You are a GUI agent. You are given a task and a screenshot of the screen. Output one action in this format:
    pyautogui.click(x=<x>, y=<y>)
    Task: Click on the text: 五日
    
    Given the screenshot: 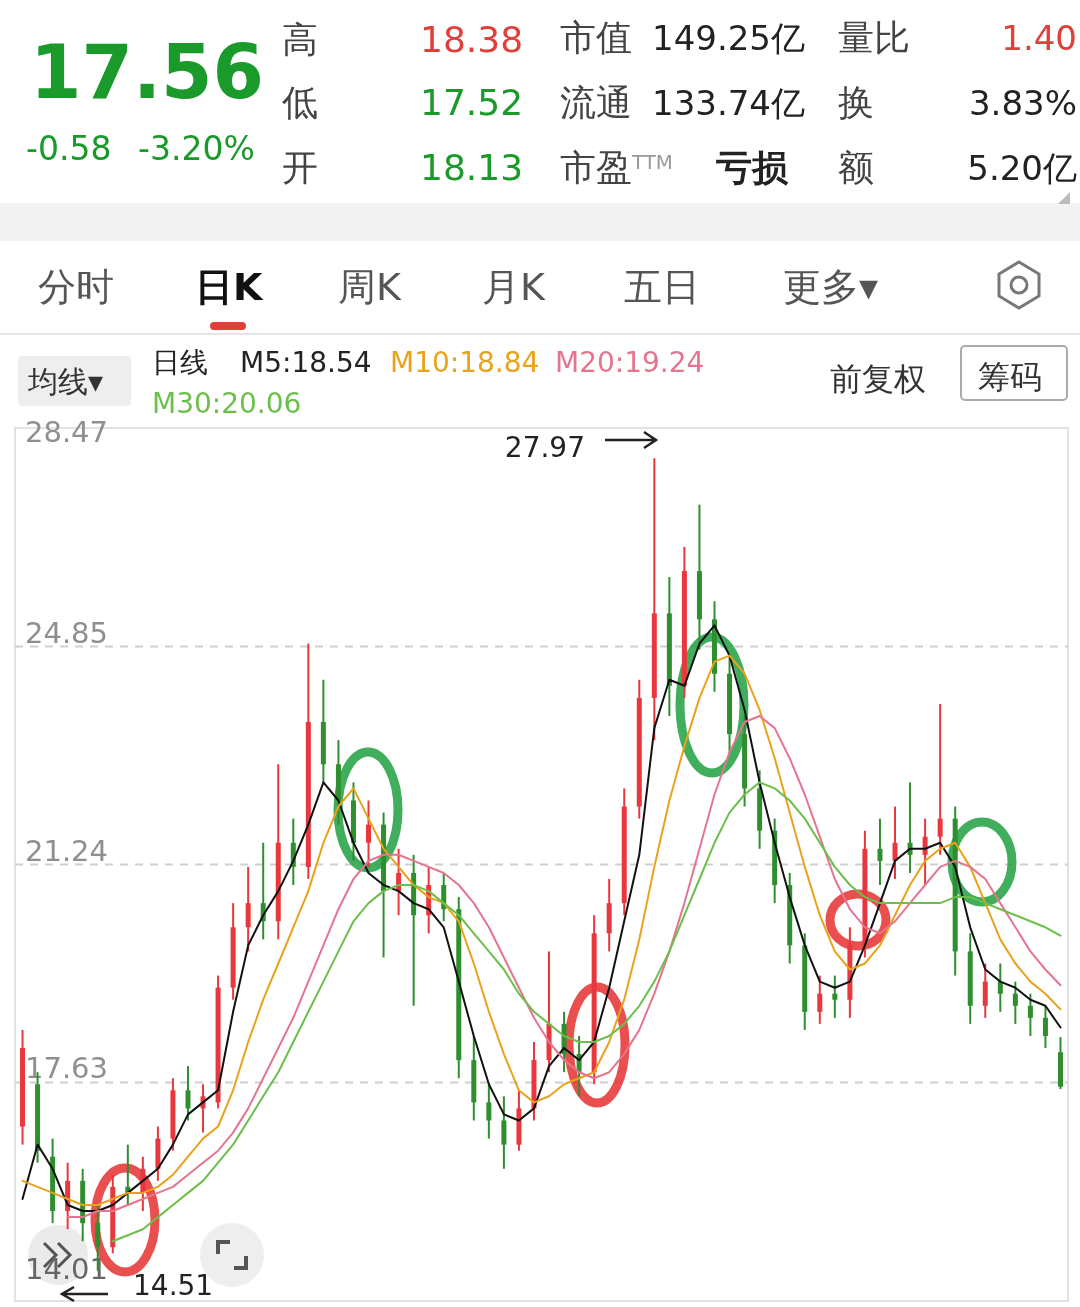 What is the action you would take?
    pyautogui.click(x=662, y=287)
    